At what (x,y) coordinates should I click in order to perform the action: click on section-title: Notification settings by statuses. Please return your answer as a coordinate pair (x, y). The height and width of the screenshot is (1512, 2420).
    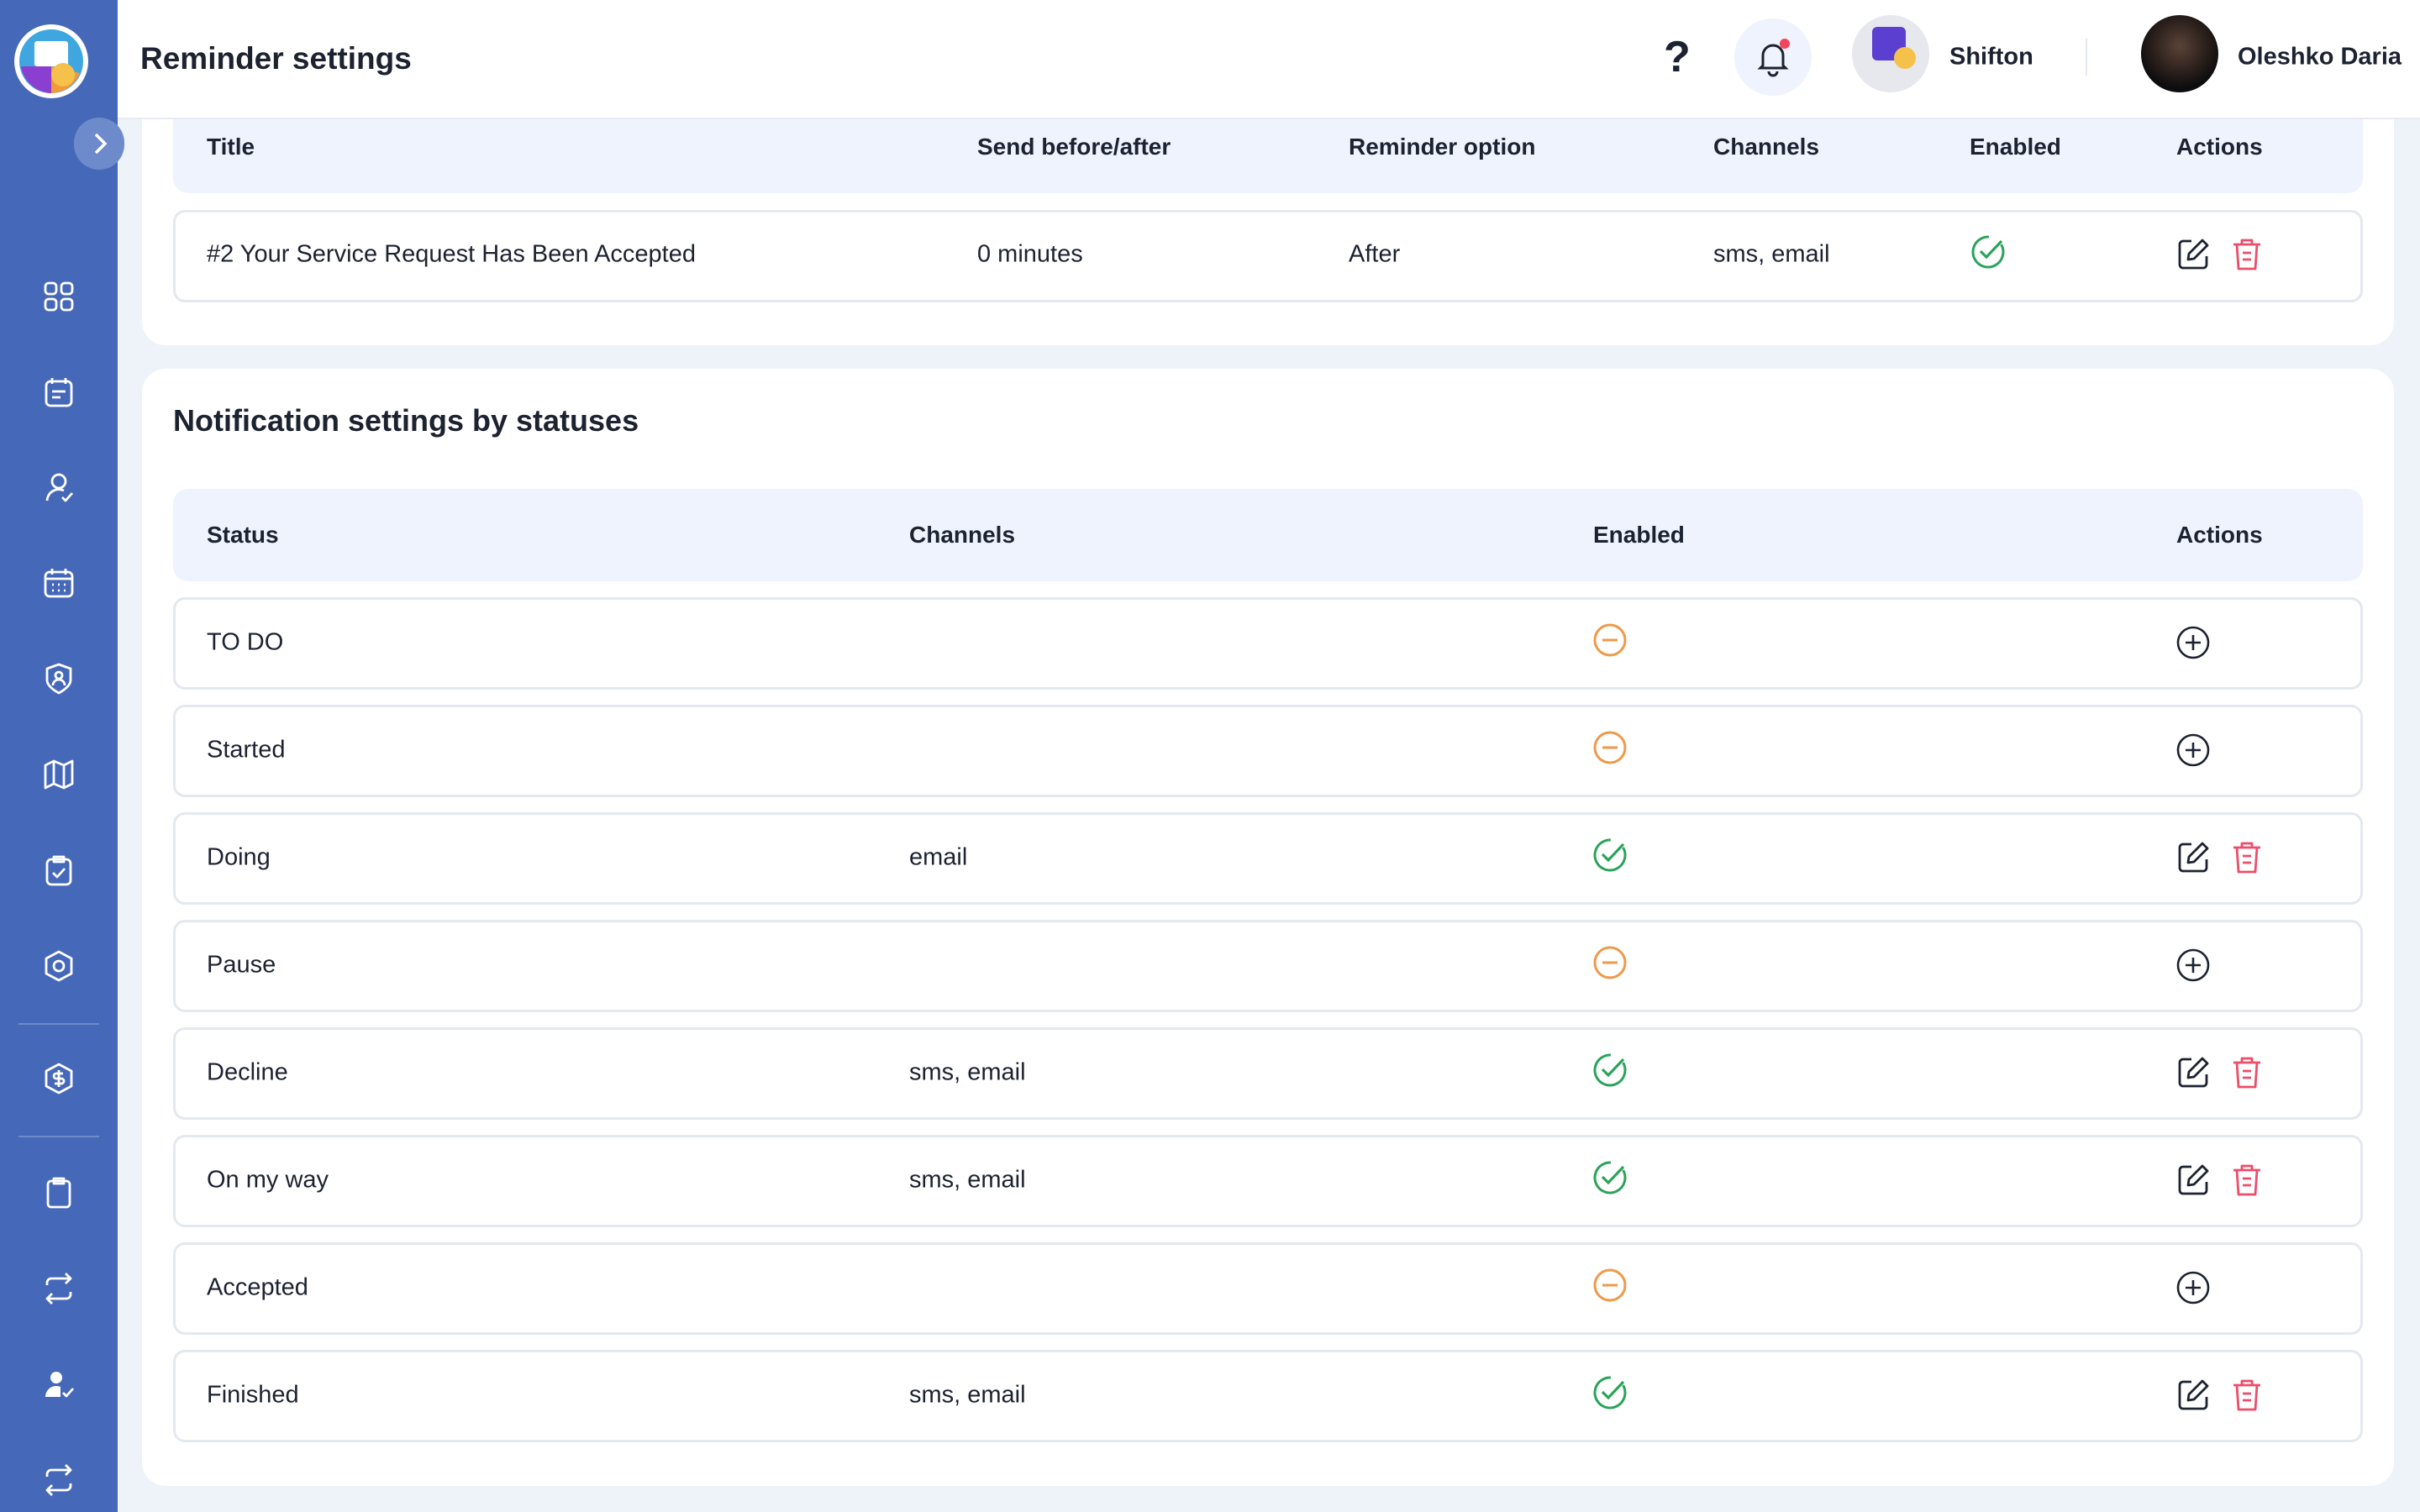
    Looking at the image, I should click on (406, 420).